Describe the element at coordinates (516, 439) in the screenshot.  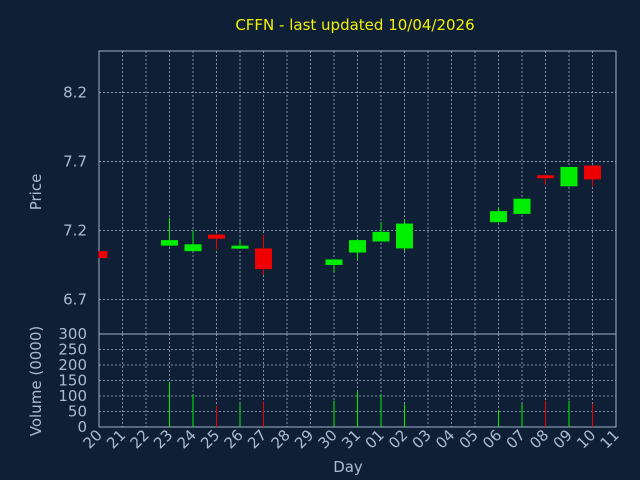
I see `day-tick-label: 07` at that location.